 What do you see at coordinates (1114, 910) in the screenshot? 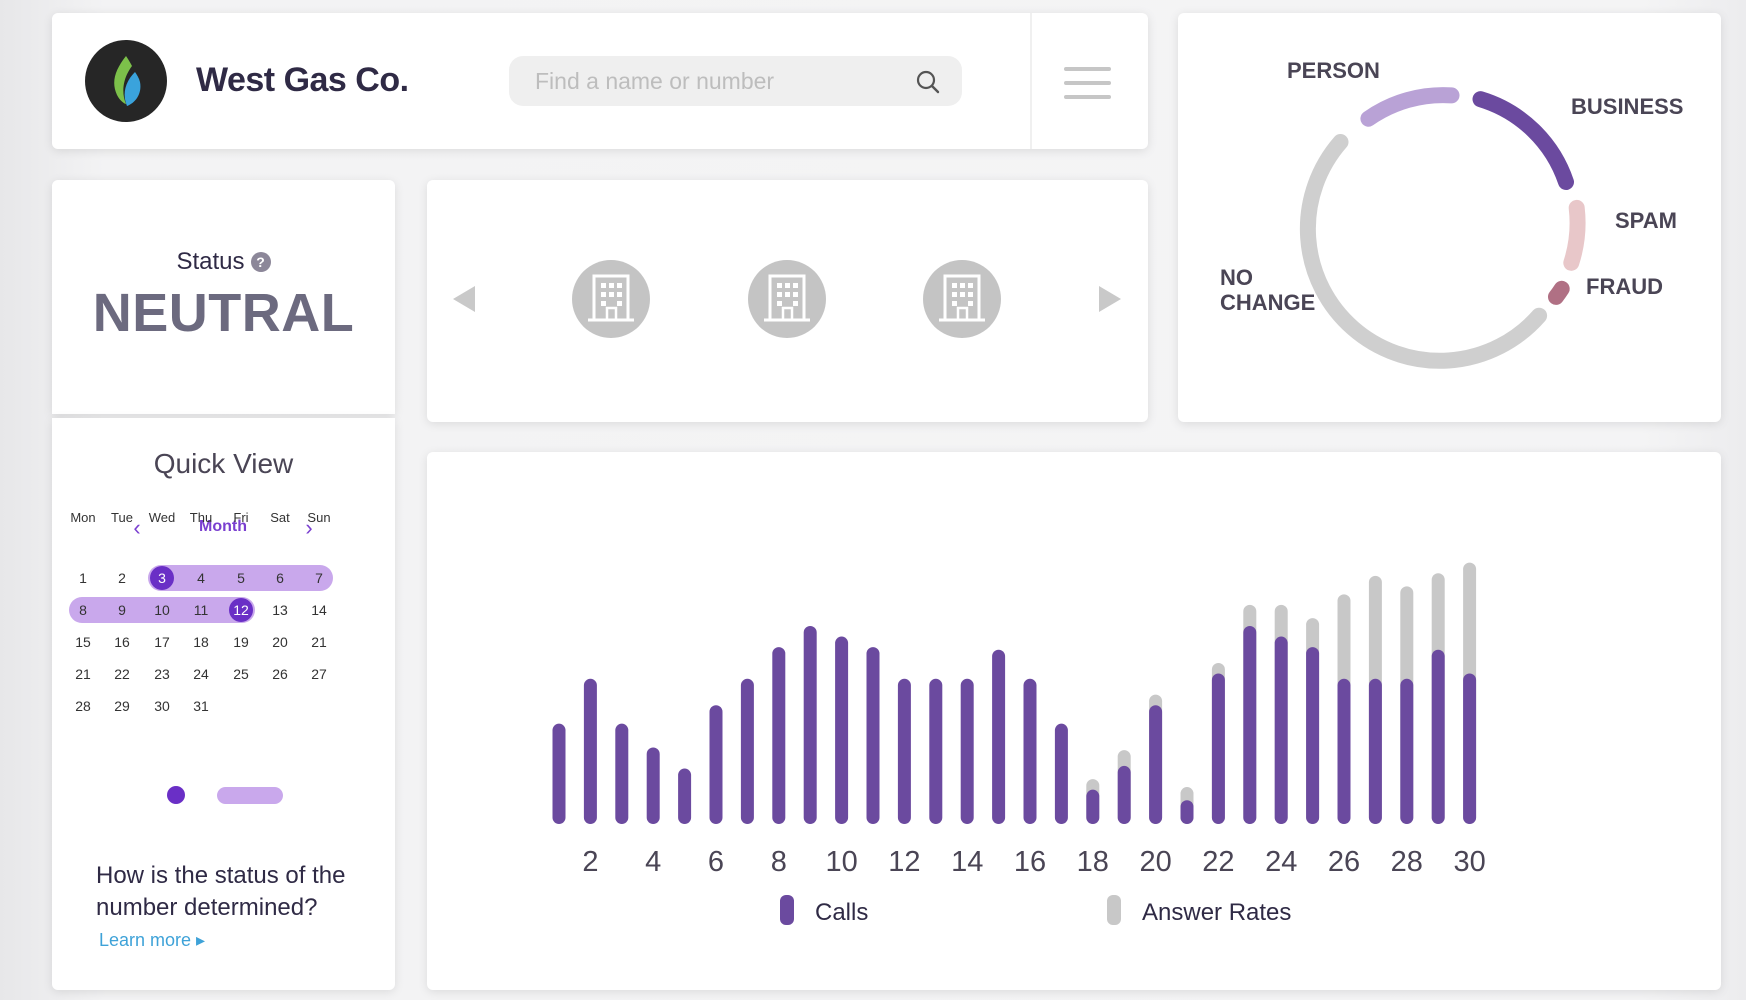
I see `legend-answer-rates-swatch` at bounding box center [1114, 910].